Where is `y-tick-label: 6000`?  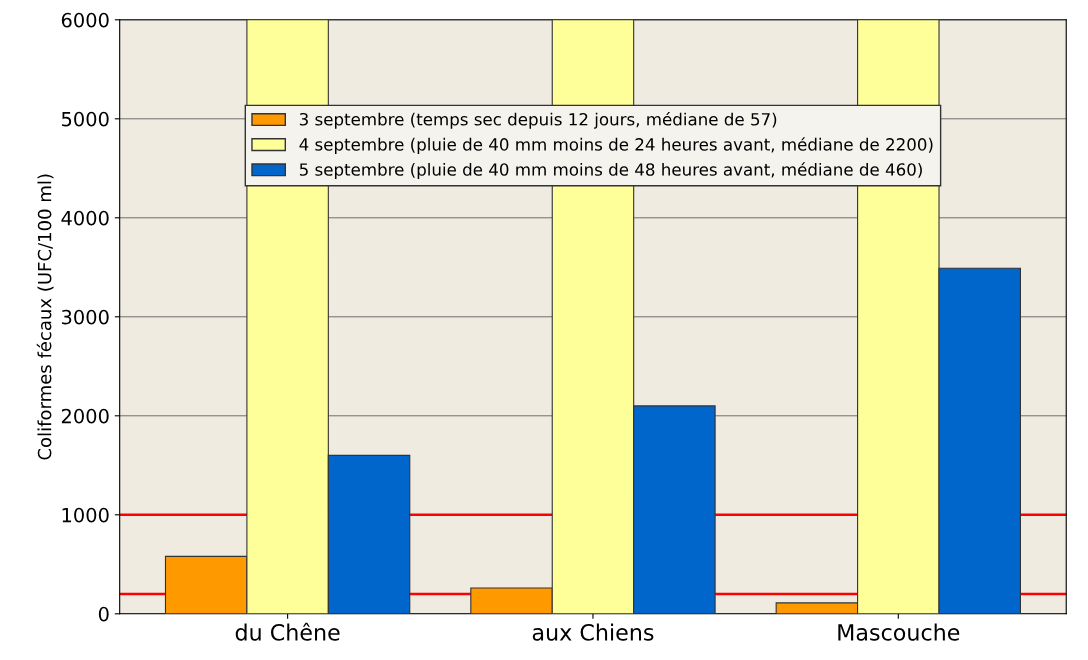 y-tick-label: 6000 is located at coordinates (85, 20).